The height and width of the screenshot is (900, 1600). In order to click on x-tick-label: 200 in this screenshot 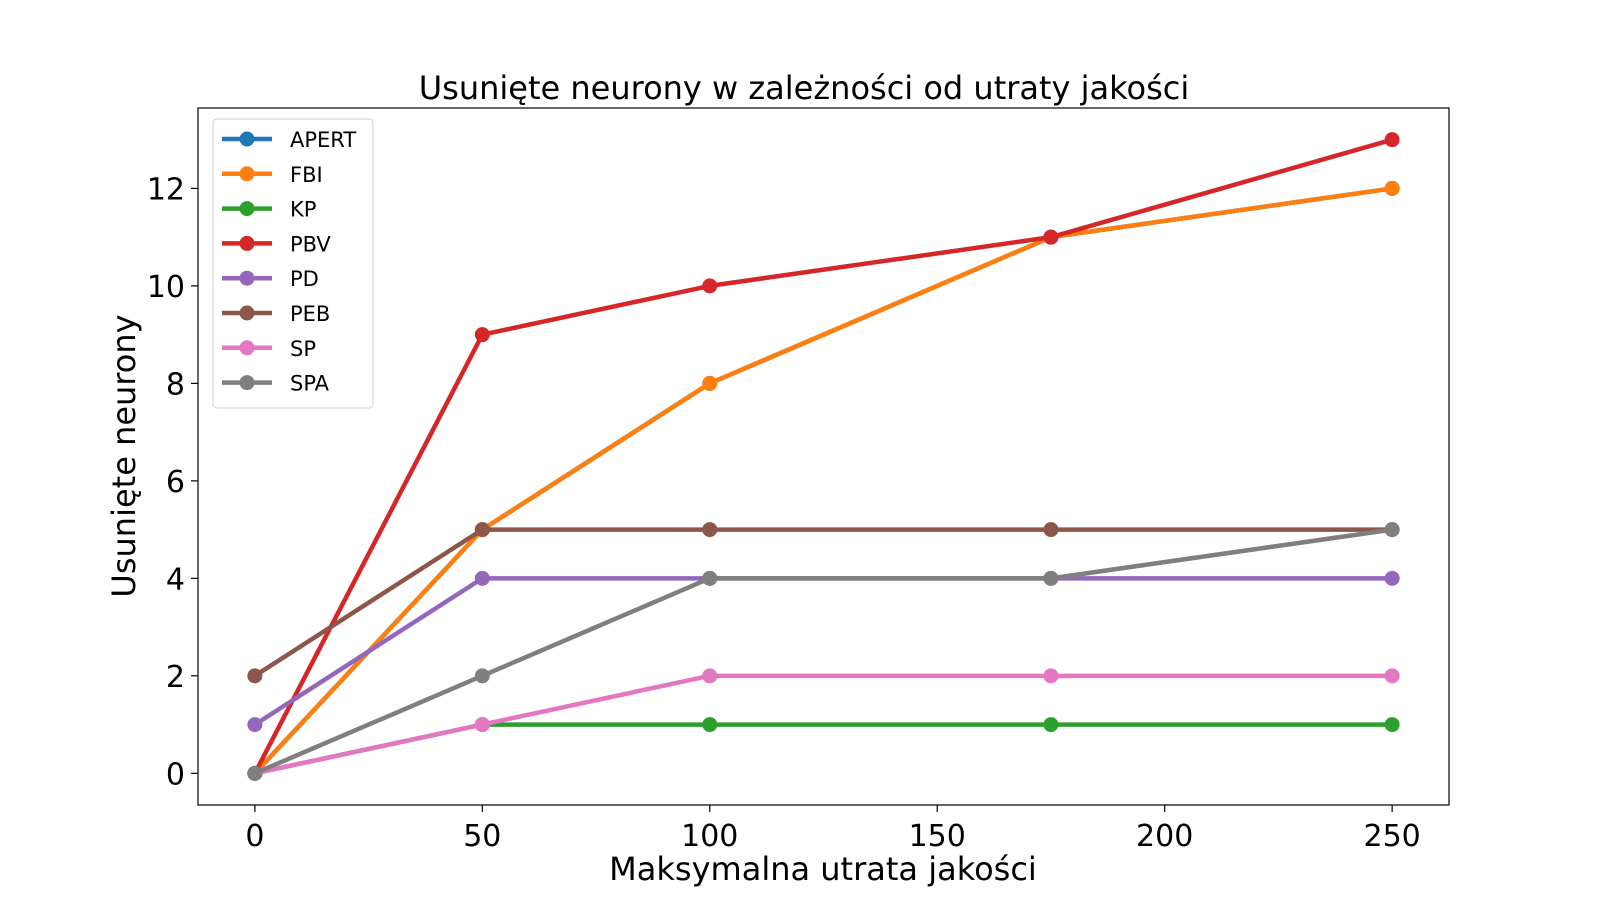, I will do `click(1164, 836)`.